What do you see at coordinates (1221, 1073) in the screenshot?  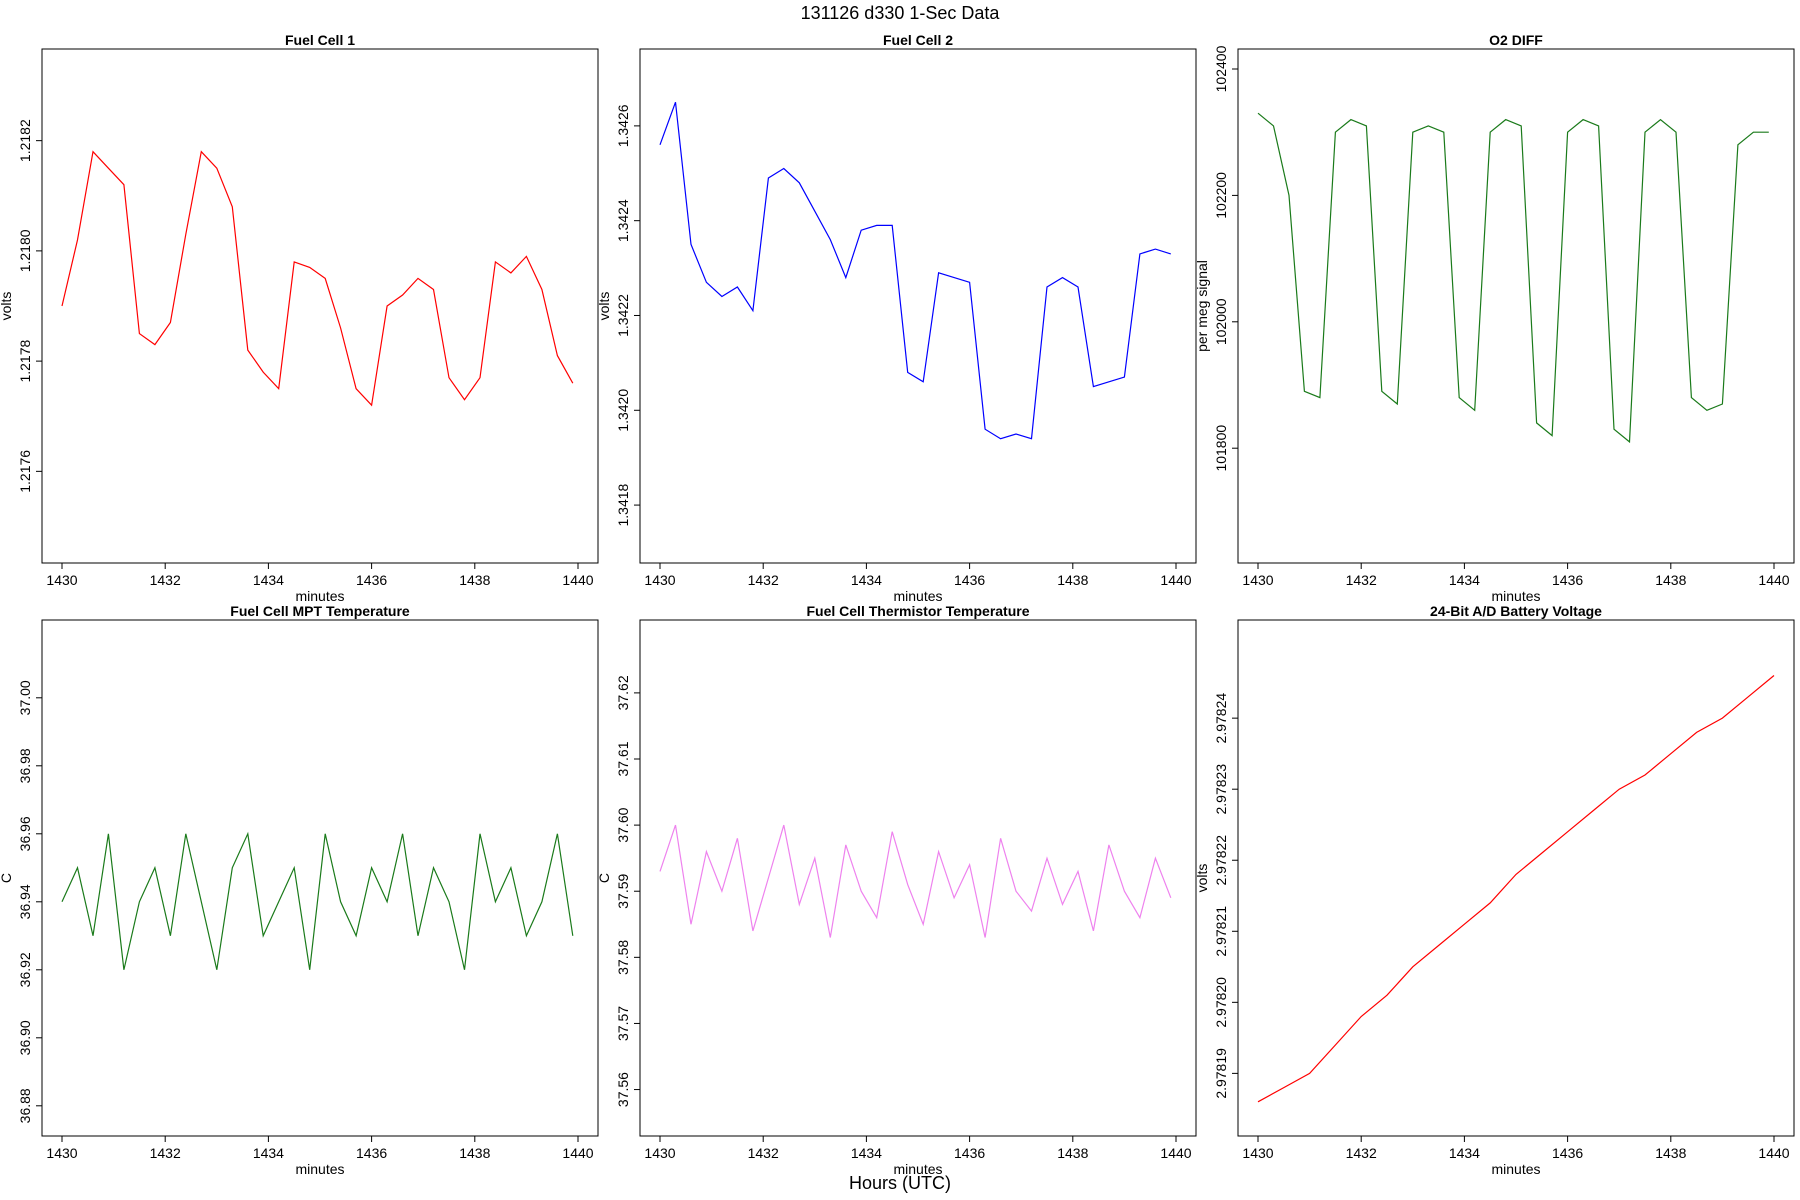 I see `y-tick-label: 2.97819` at bounding box center [1221, 1073].